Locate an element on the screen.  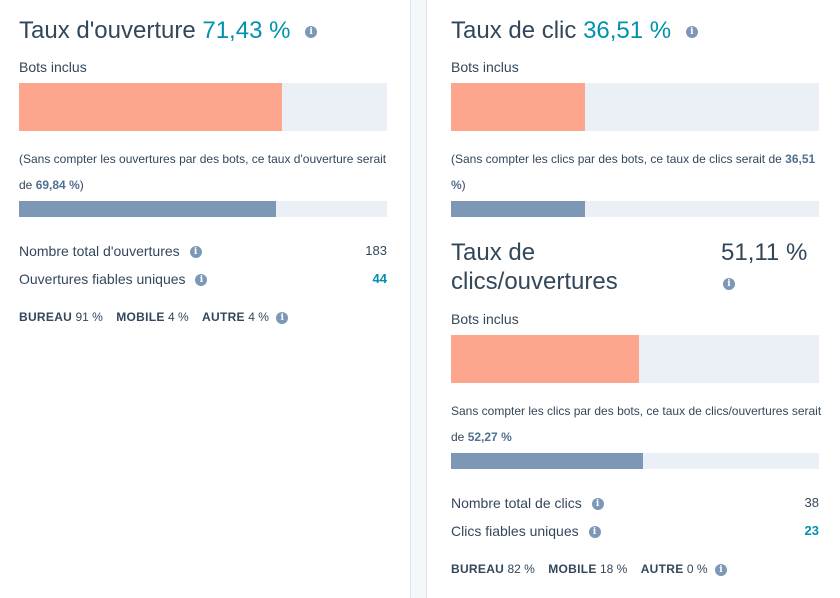
open-rate-bots-bar is located at coordinates (203, 107).